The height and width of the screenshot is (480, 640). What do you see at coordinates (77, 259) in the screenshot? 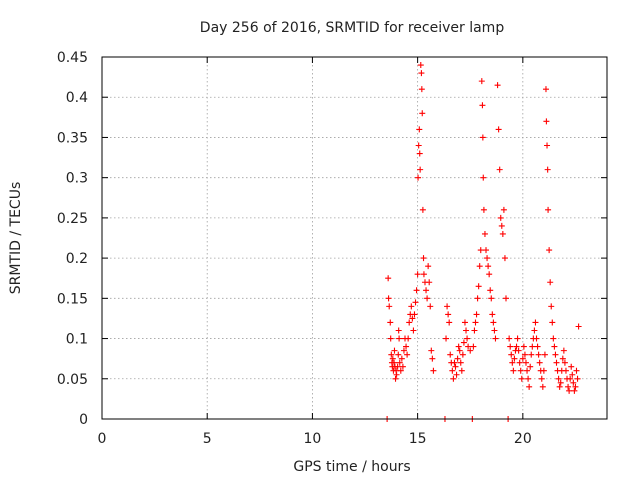
I see `y-tick-label: 0.2` at bounding box center [77, 259].